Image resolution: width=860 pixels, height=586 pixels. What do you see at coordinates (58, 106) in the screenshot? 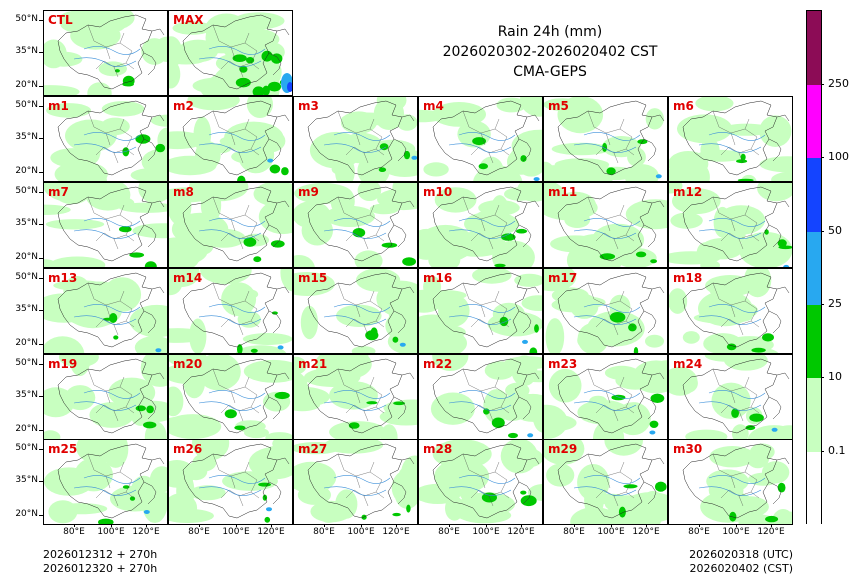
I see `panel-label: m1` at bounding box center [58, 106].